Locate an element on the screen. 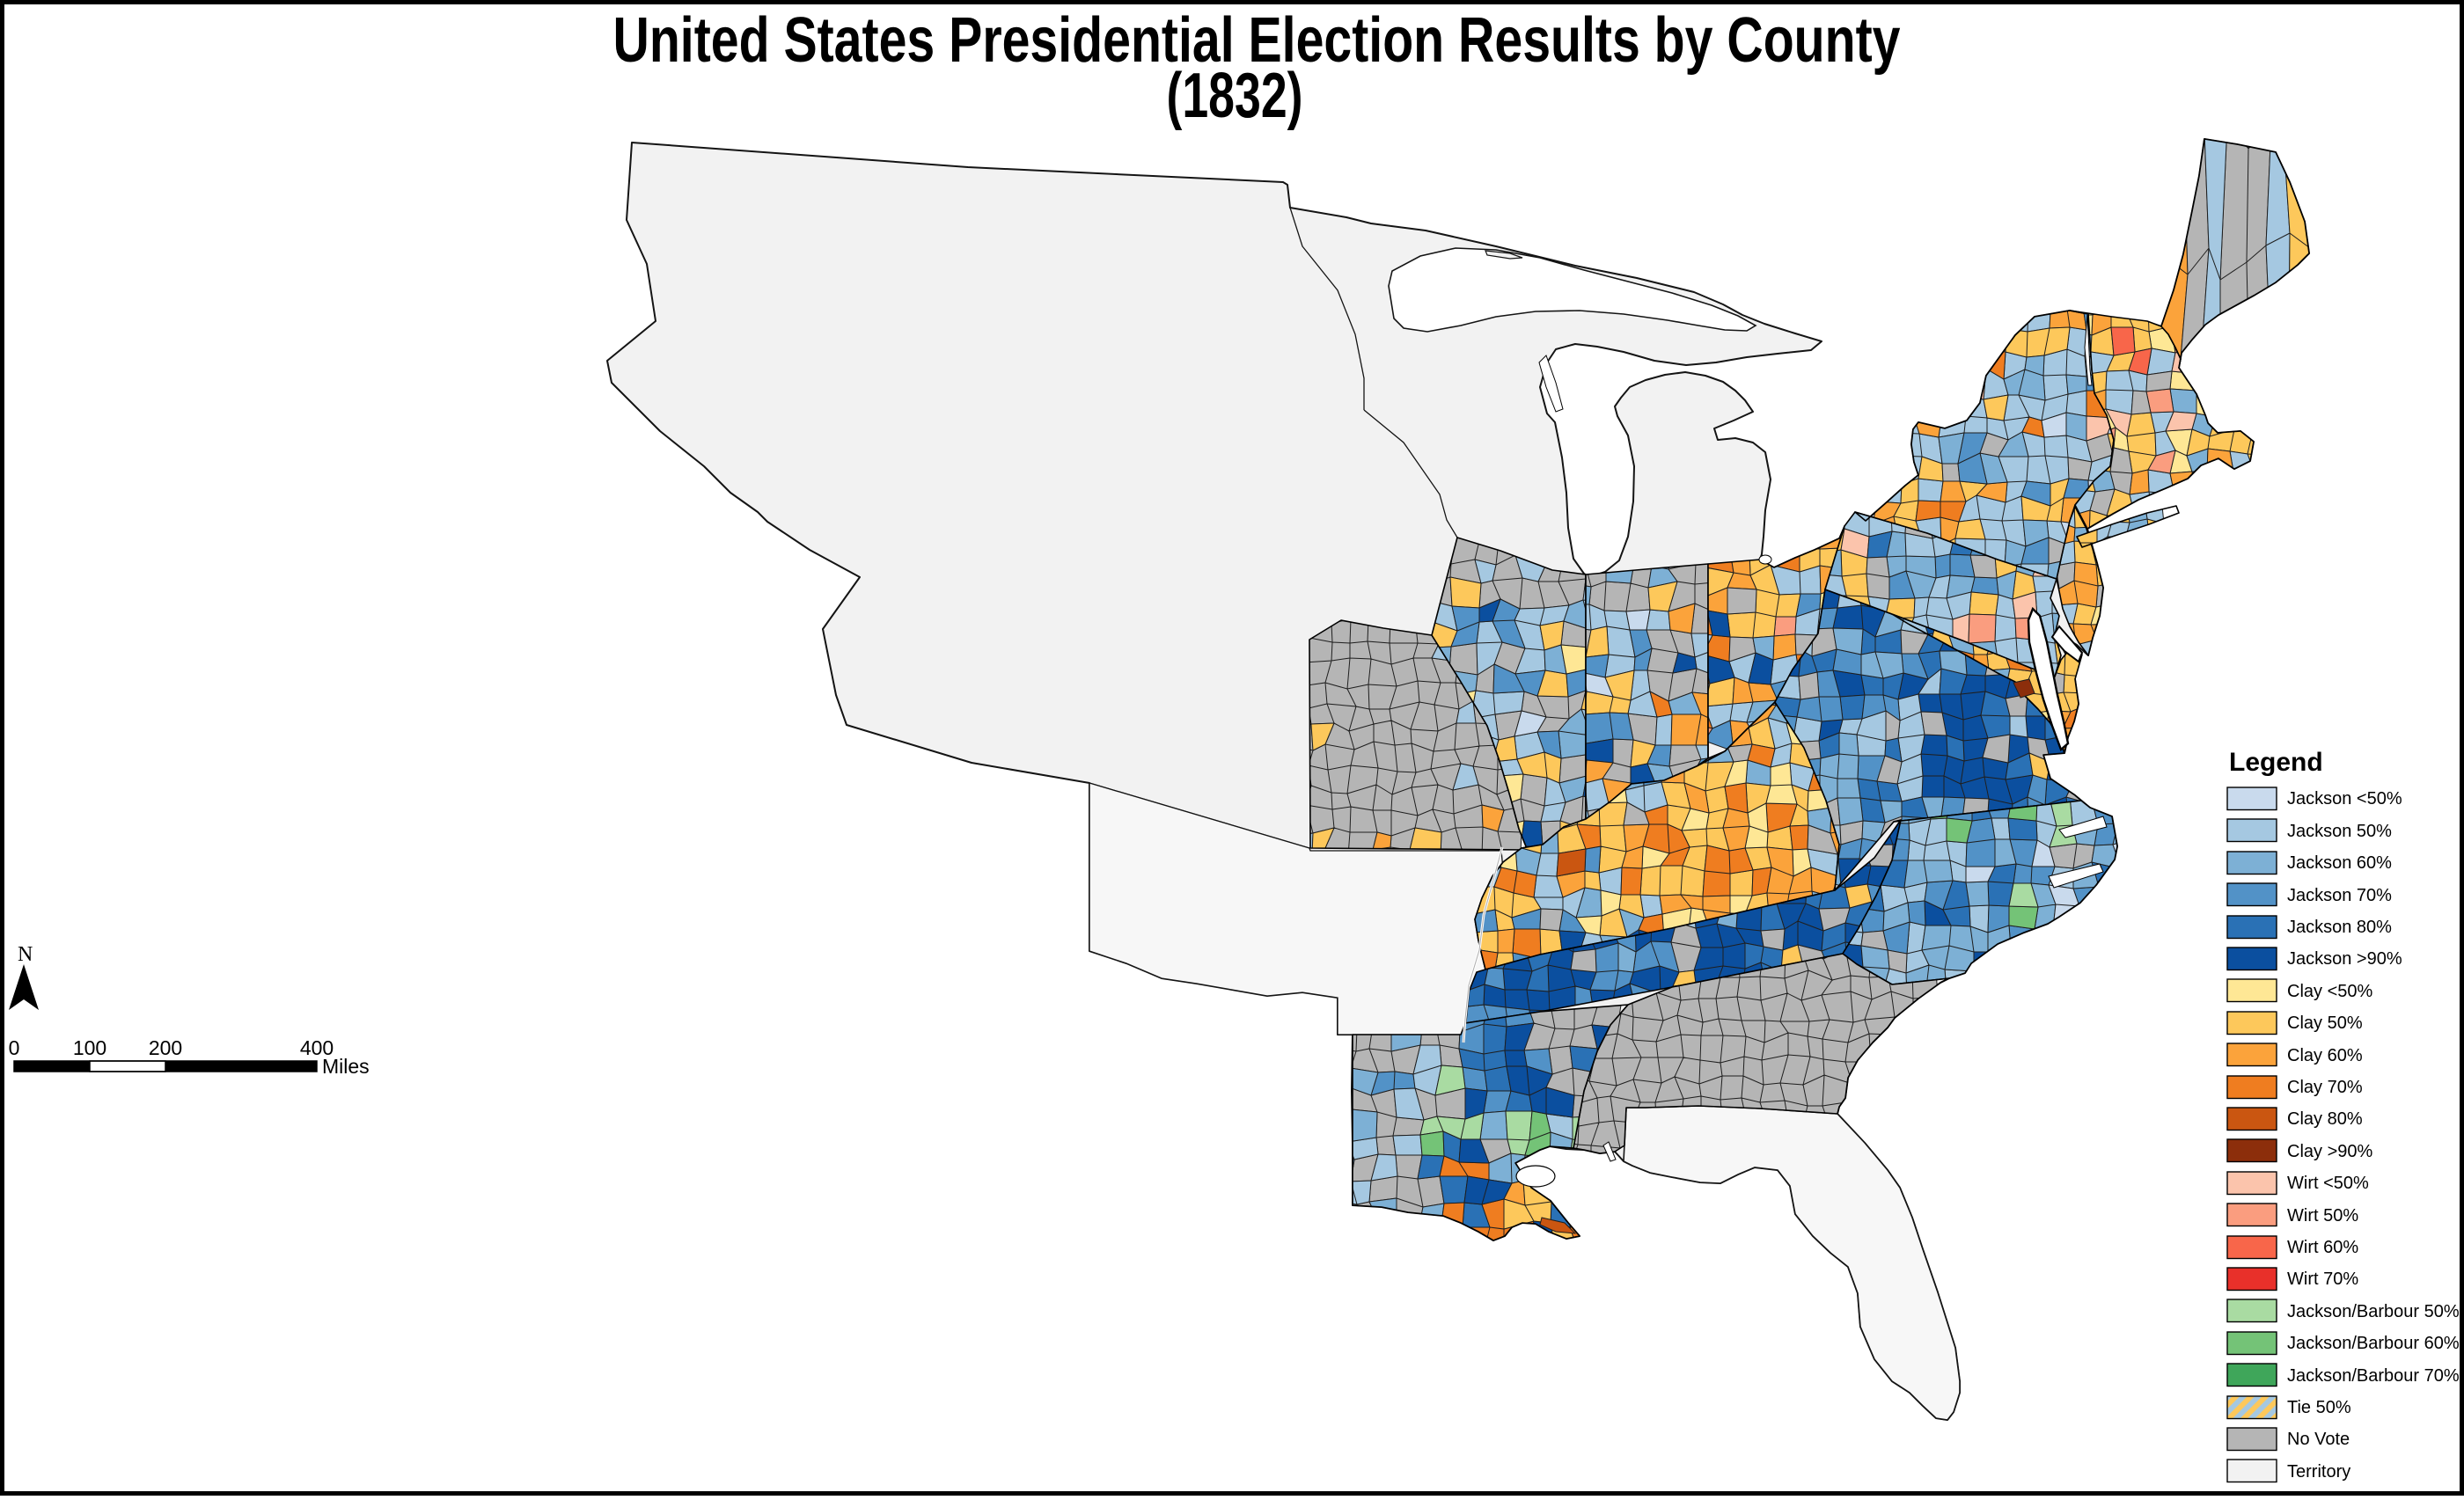 This screenshot has height=1500, width=2464. svg-text: (1832) is located at coordinates (1235, 96).